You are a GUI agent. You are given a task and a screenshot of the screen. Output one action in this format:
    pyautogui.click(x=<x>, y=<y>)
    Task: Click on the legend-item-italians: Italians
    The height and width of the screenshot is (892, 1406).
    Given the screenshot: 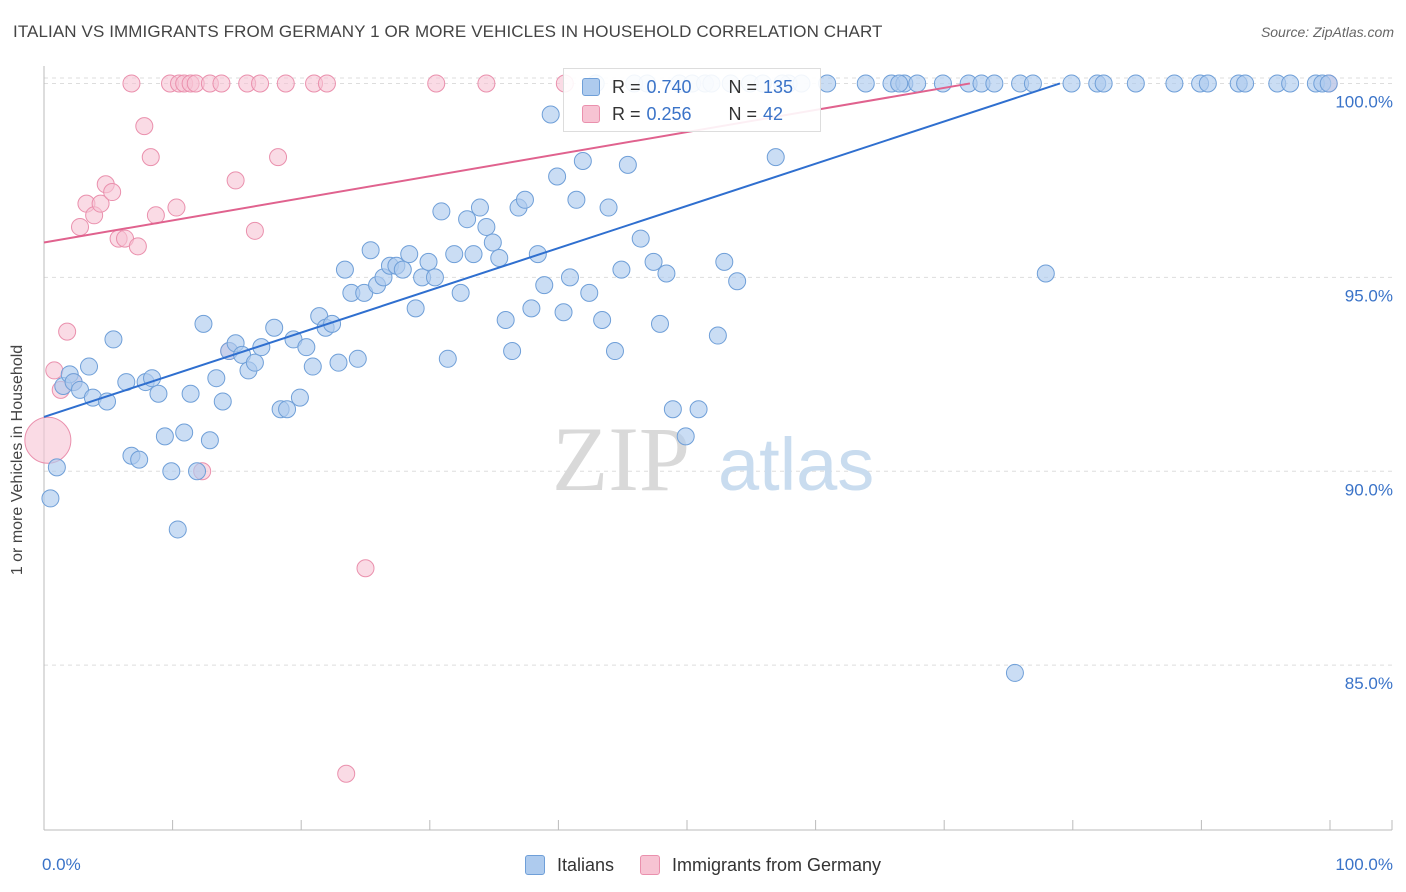 What is the action you would take?
    pyautogui.click(x=569, y=865)
    